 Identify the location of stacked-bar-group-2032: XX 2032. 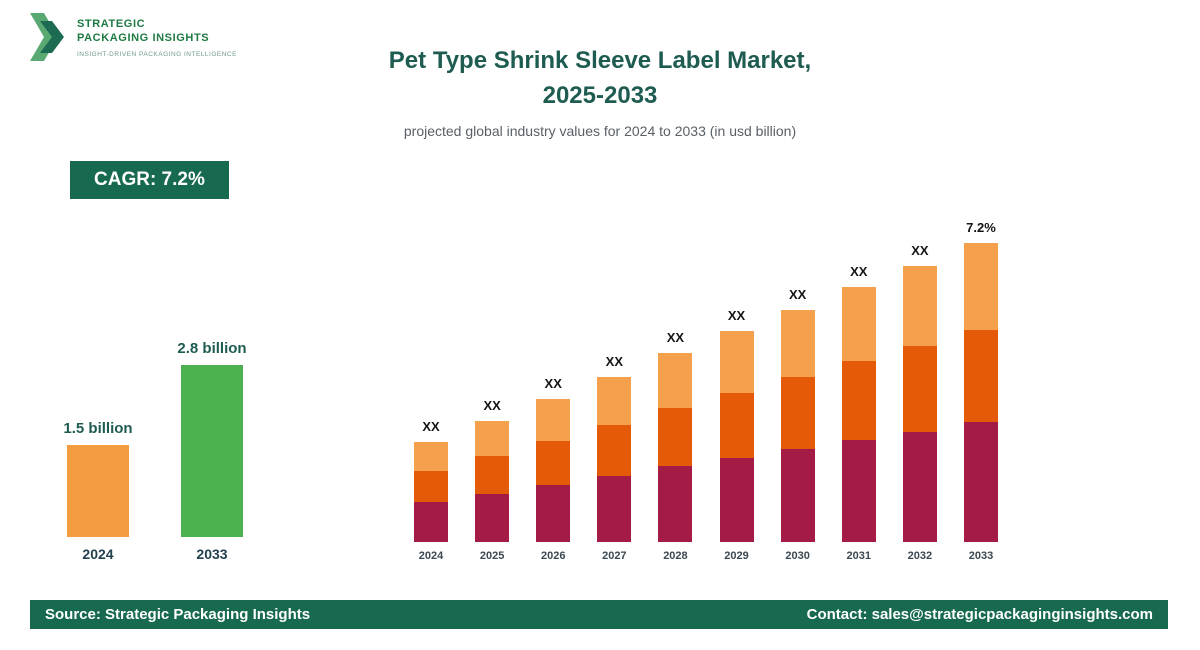
(920, 402).